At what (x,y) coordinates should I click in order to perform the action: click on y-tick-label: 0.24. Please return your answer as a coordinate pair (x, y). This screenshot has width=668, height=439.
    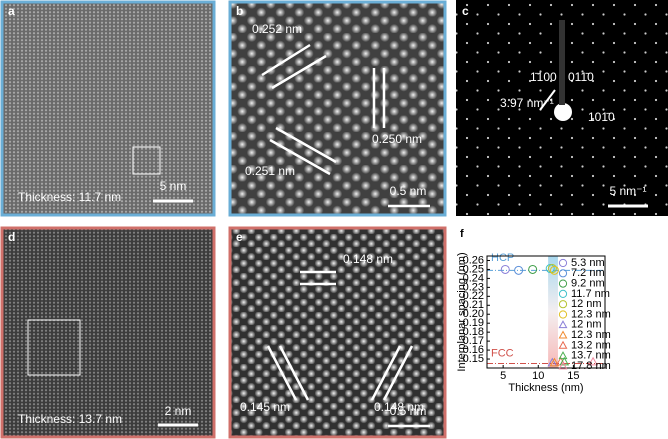
    Looking at the image, I should click on (473, 278).